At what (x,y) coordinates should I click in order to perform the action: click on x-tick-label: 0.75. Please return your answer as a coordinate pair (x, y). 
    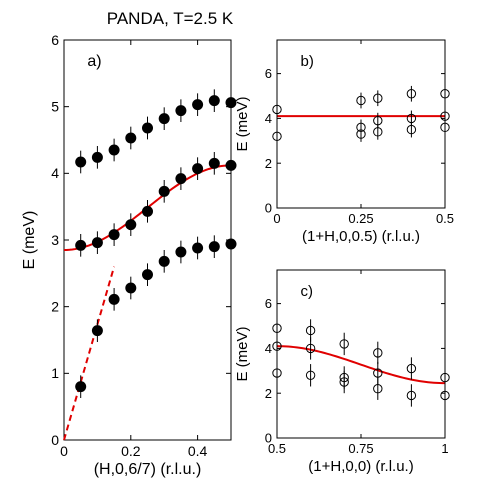
    Looking at the image, I should click on (360, 448).